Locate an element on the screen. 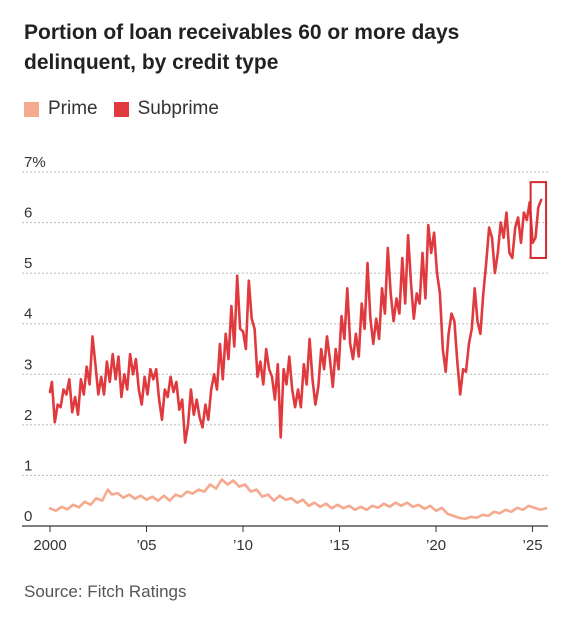 This screenshot has height=624, width=572. series-line-prime is located at coordinates (298, 499).